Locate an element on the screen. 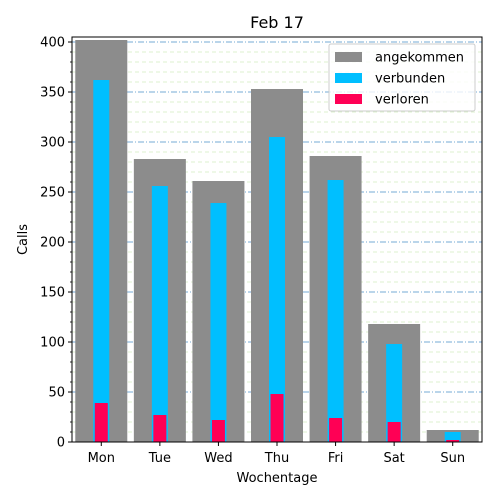  legend-label-angekommen: angekommen is located at coordinates (419, 58).